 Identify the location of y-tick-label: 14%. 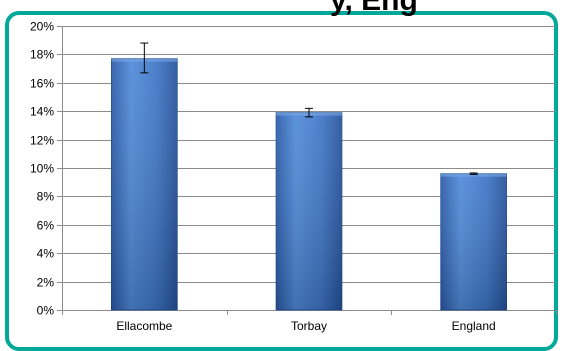
(42, 112).